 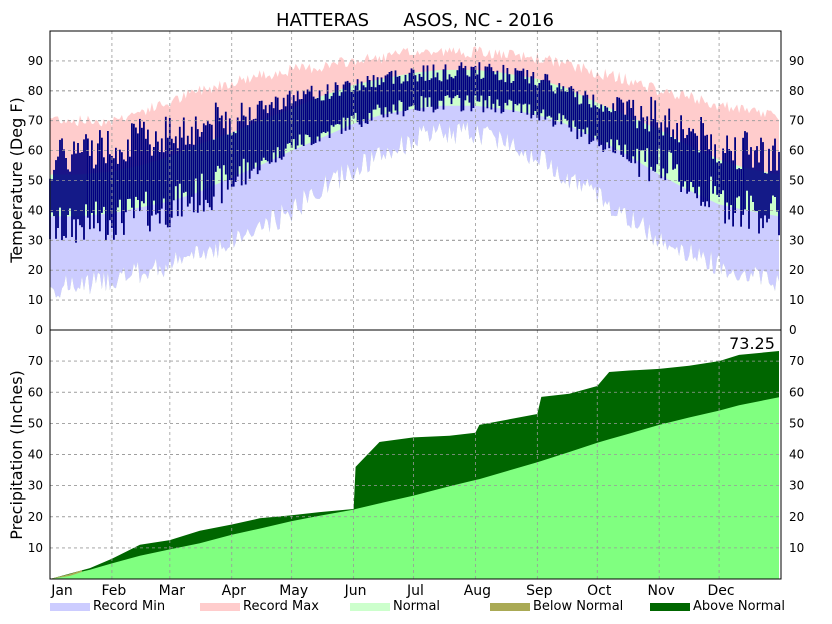 I want to click on precipitation-tick-label-right: 40, so click(x=796, y=455).